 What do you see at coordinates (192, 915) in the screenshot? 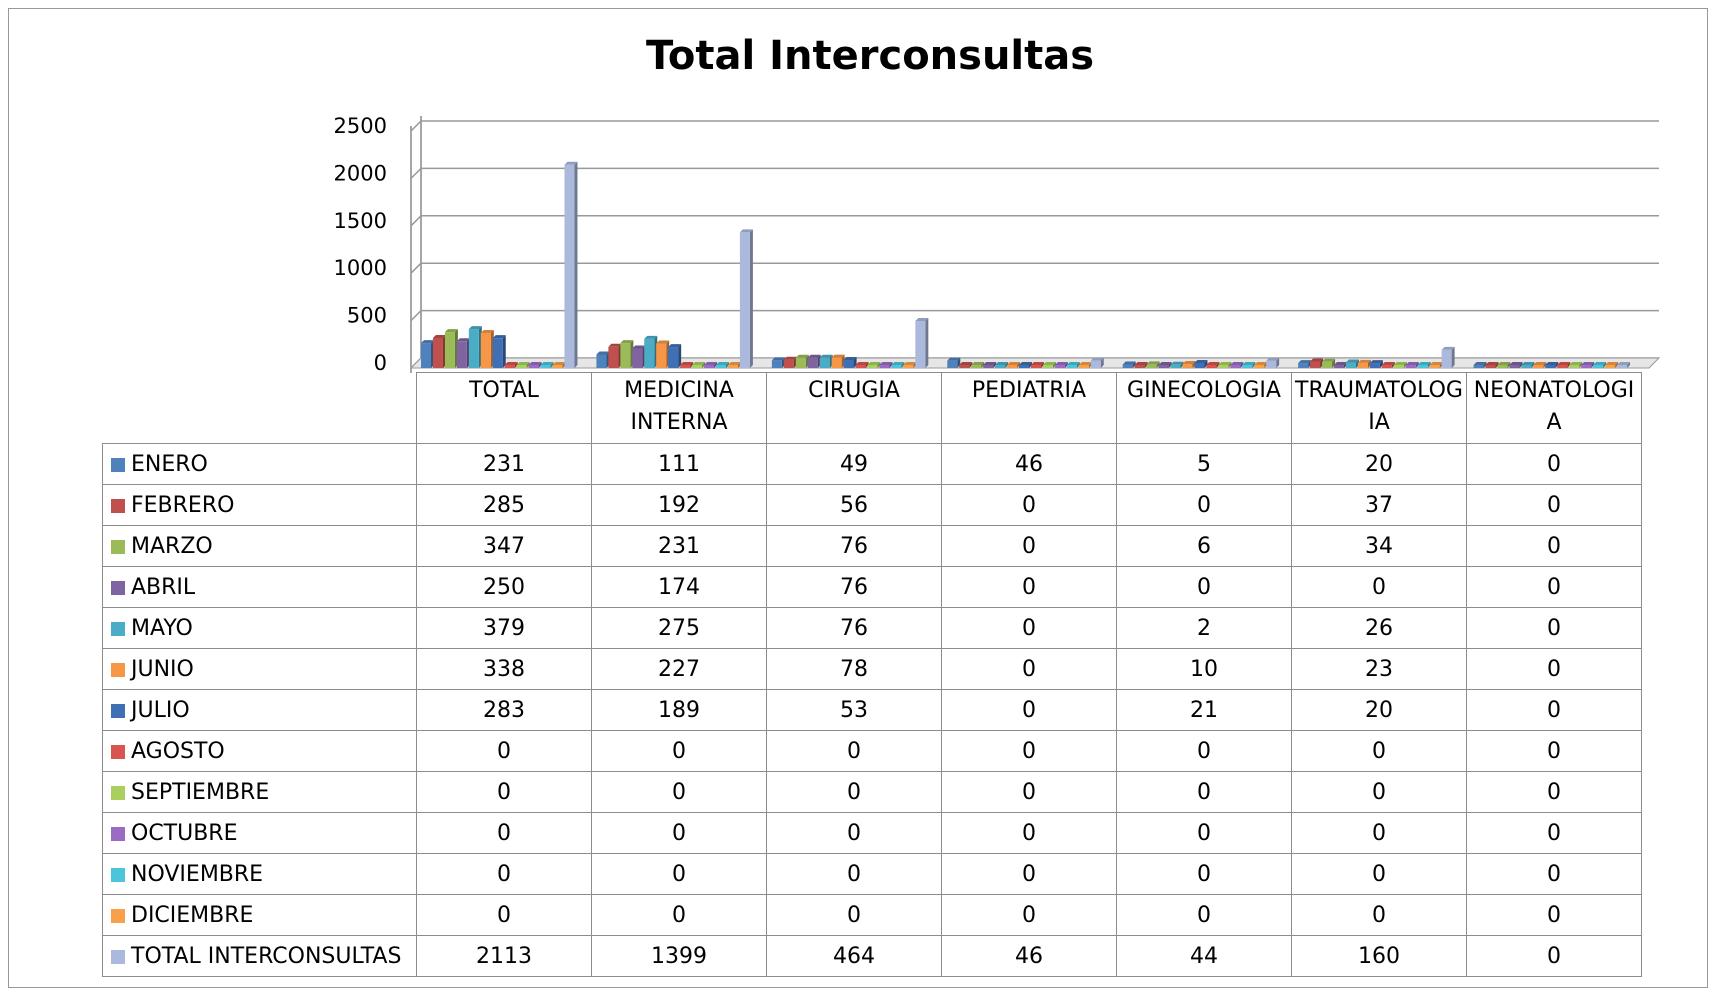
I see `legend-label: DICIEMBRE` at bounding box center [192, 915].